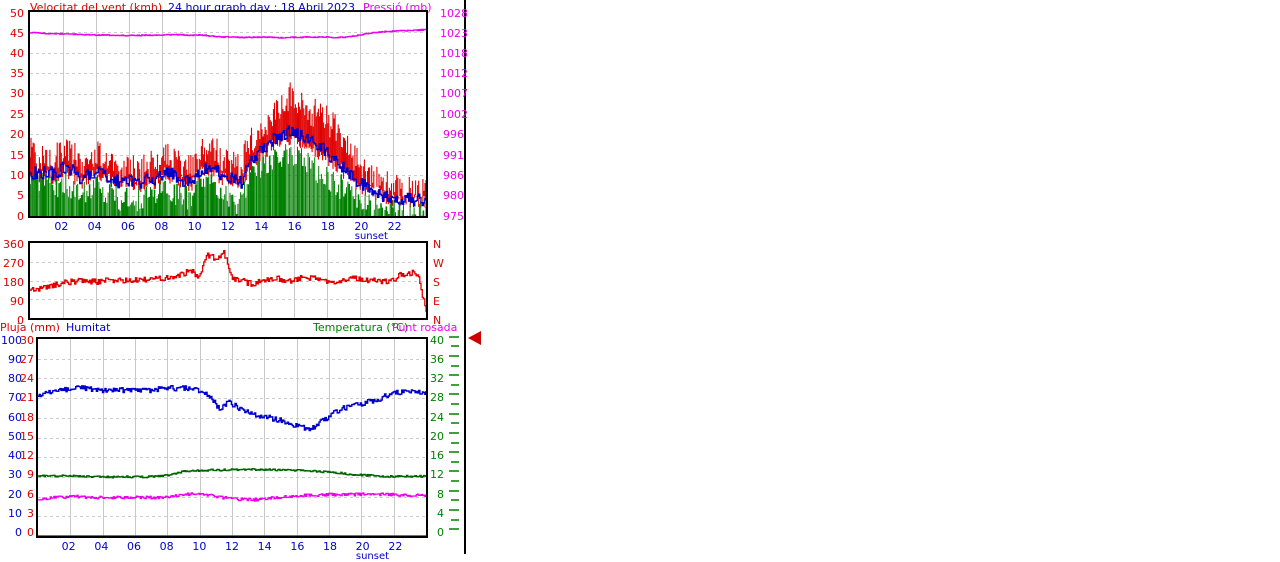 The width and height of the screenshot is (1280, 562). What do you see at coordinates (454, 114) in the screenshot?
I see `pressure-ytick-1002: 1002` at bounding box center [454, 114].